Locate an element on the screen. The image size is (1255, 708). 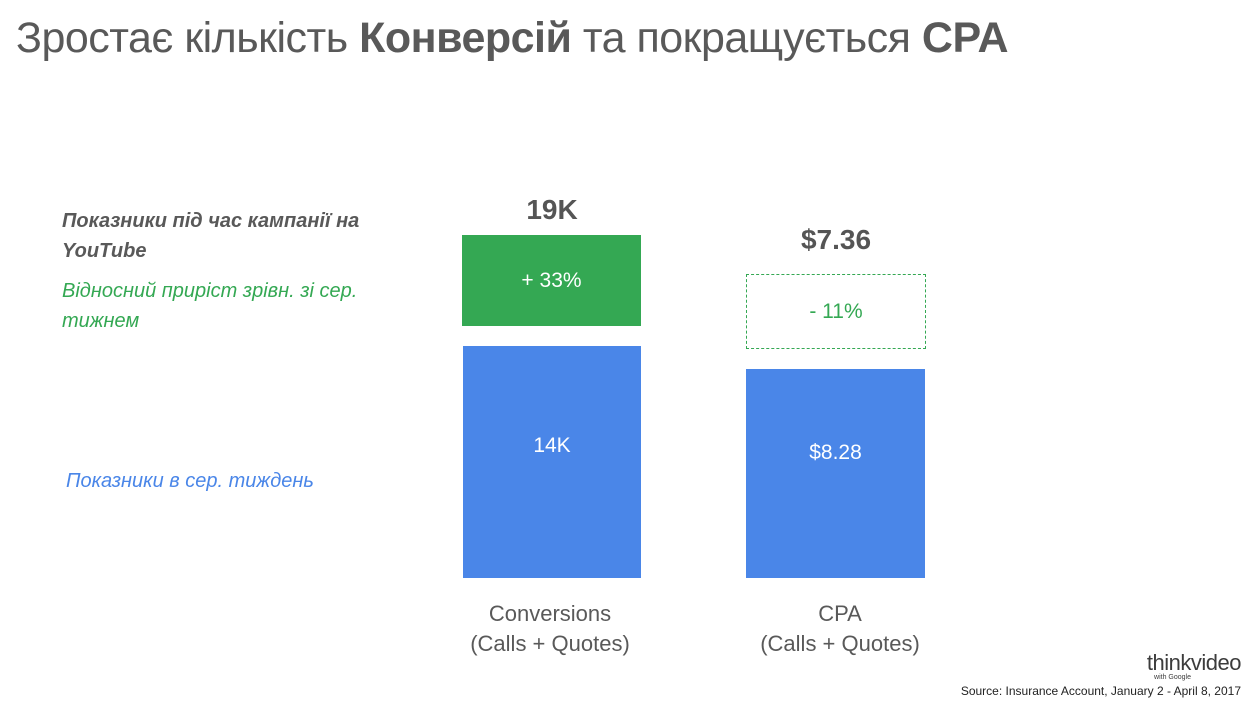
cpa-decrease-label: - 11% is located at coordinates (836, 311).